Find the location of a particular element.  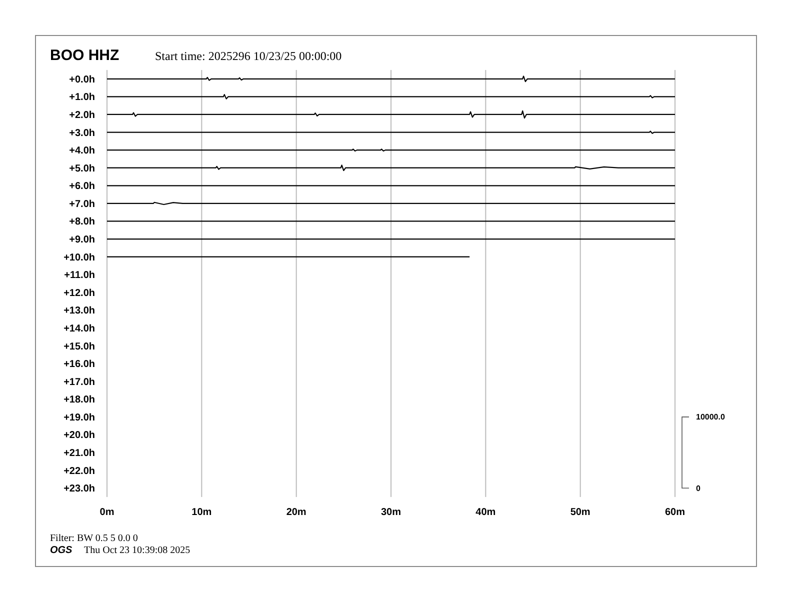

y-tick-label: +5.0h is located at coordinates (82, 168).